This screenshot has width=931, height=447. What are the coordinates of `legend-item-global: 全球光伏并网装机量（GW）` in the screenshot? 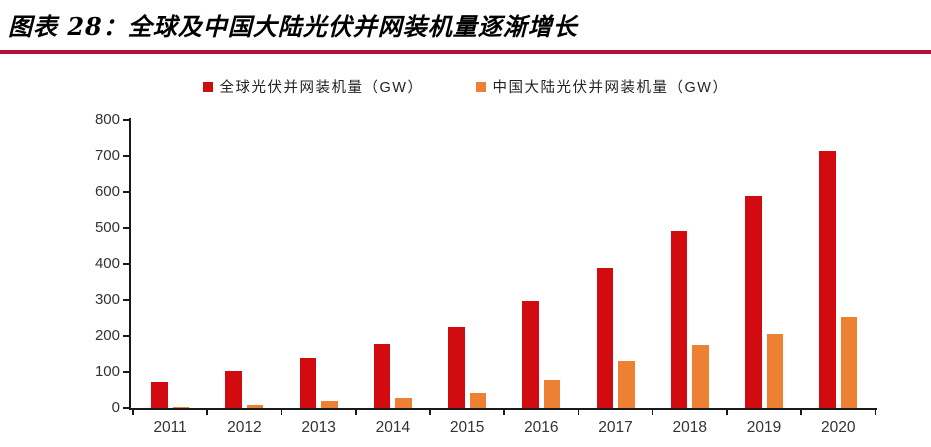 It's located at (313, 86).